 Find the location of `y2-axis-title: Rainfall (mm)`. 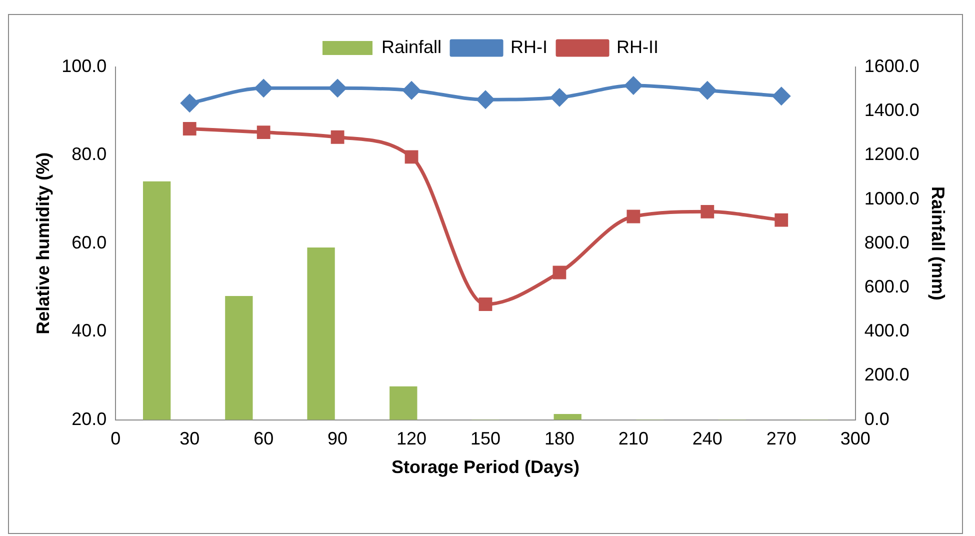

y2-axis-title: Rainfall (mm) is located at coordinates (938, 243).